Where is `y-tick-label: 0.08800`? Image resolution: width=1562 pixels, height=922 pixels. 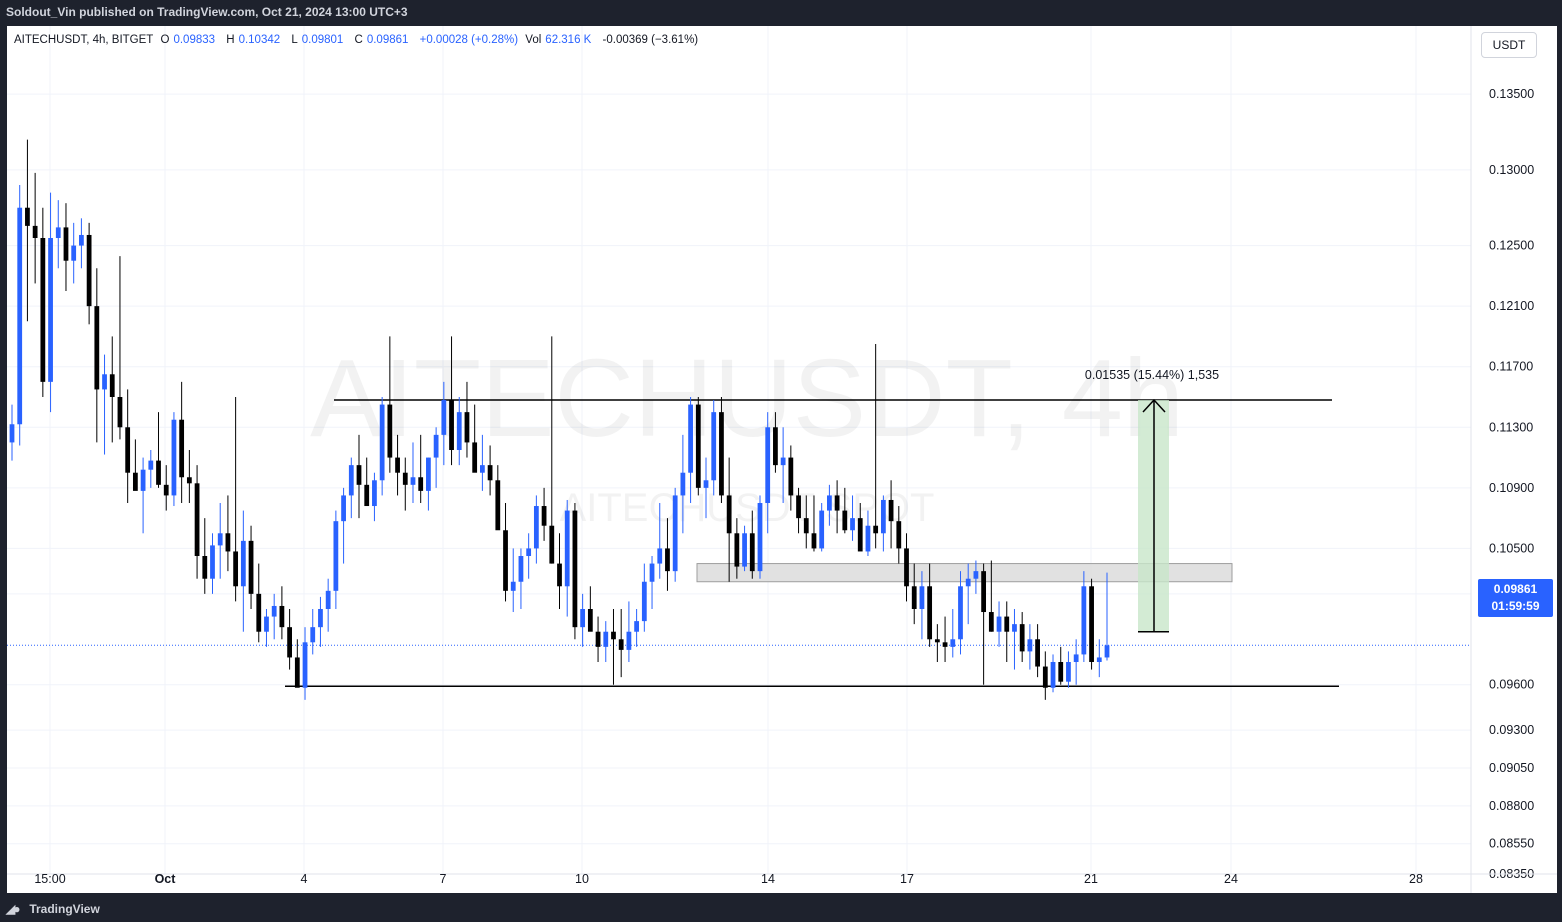 y-tick-label: 0.08800 is located at coordinates (1511, 806).